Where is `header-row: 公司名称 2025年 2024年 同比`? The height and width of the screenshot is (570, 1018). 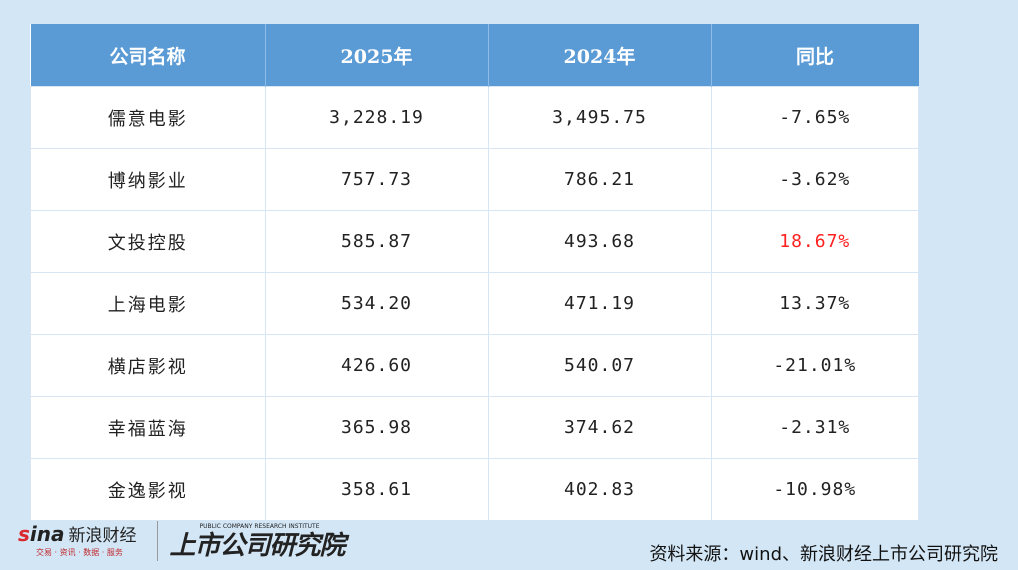
header-row: 公司名称 2025年 2024年 同比 is located at coordinates (474, 55).